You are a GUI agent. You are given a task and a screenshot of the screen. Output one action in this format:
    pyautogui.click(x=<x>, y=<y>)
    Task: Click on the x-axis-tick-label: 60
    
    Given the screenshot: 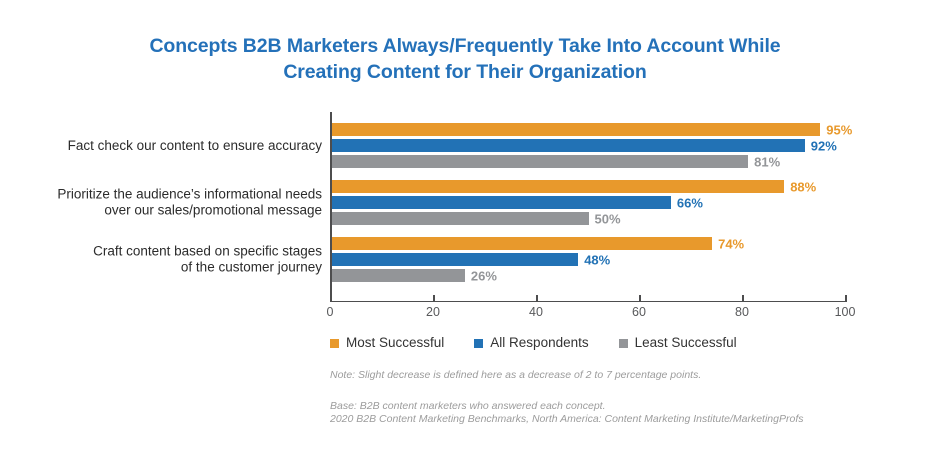 What is the action you would take?
    pyautogui.click(x=639, y=312)
    